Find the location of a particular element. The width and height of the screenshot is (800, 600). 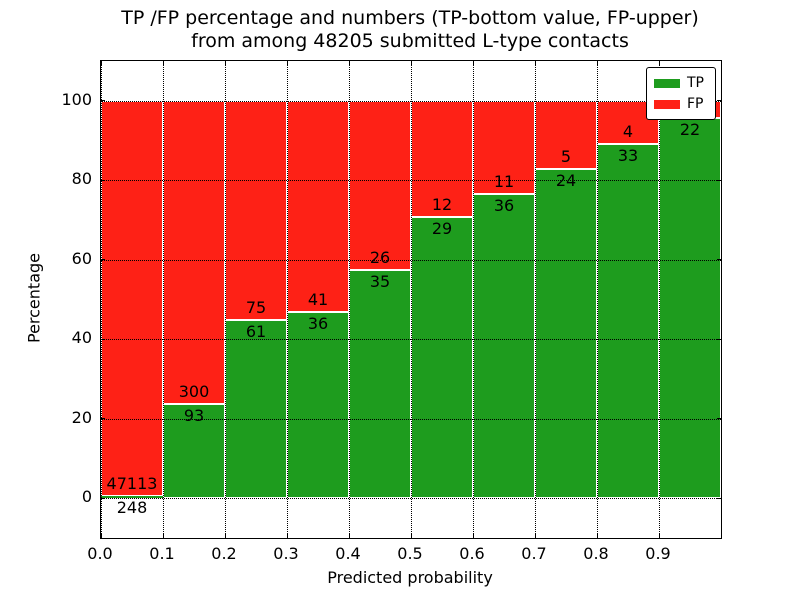

x-tick-label: 0.4 is located at coordinates (348, 553).